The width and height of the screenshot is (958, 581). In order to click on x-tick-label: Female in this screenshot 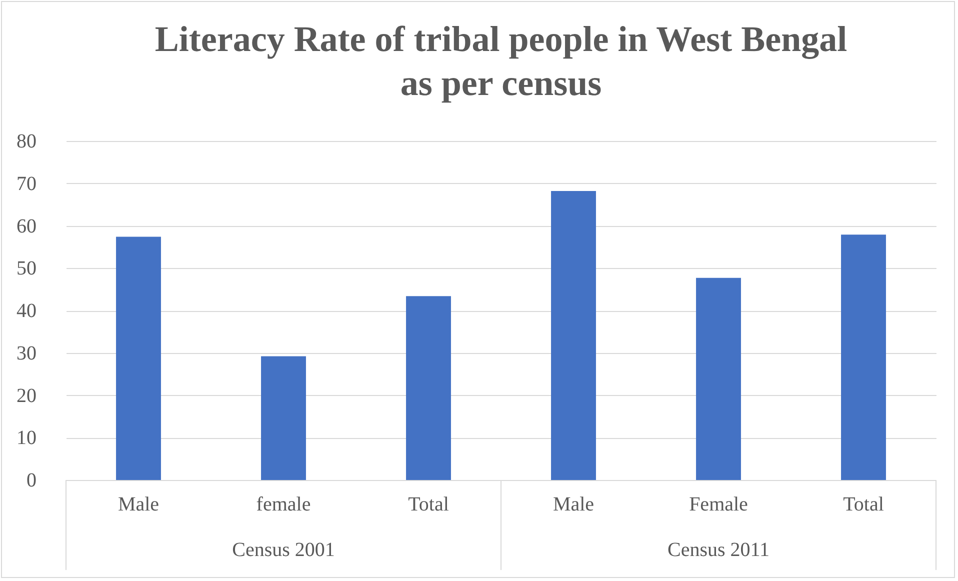, I will do `click(718, 505)`.